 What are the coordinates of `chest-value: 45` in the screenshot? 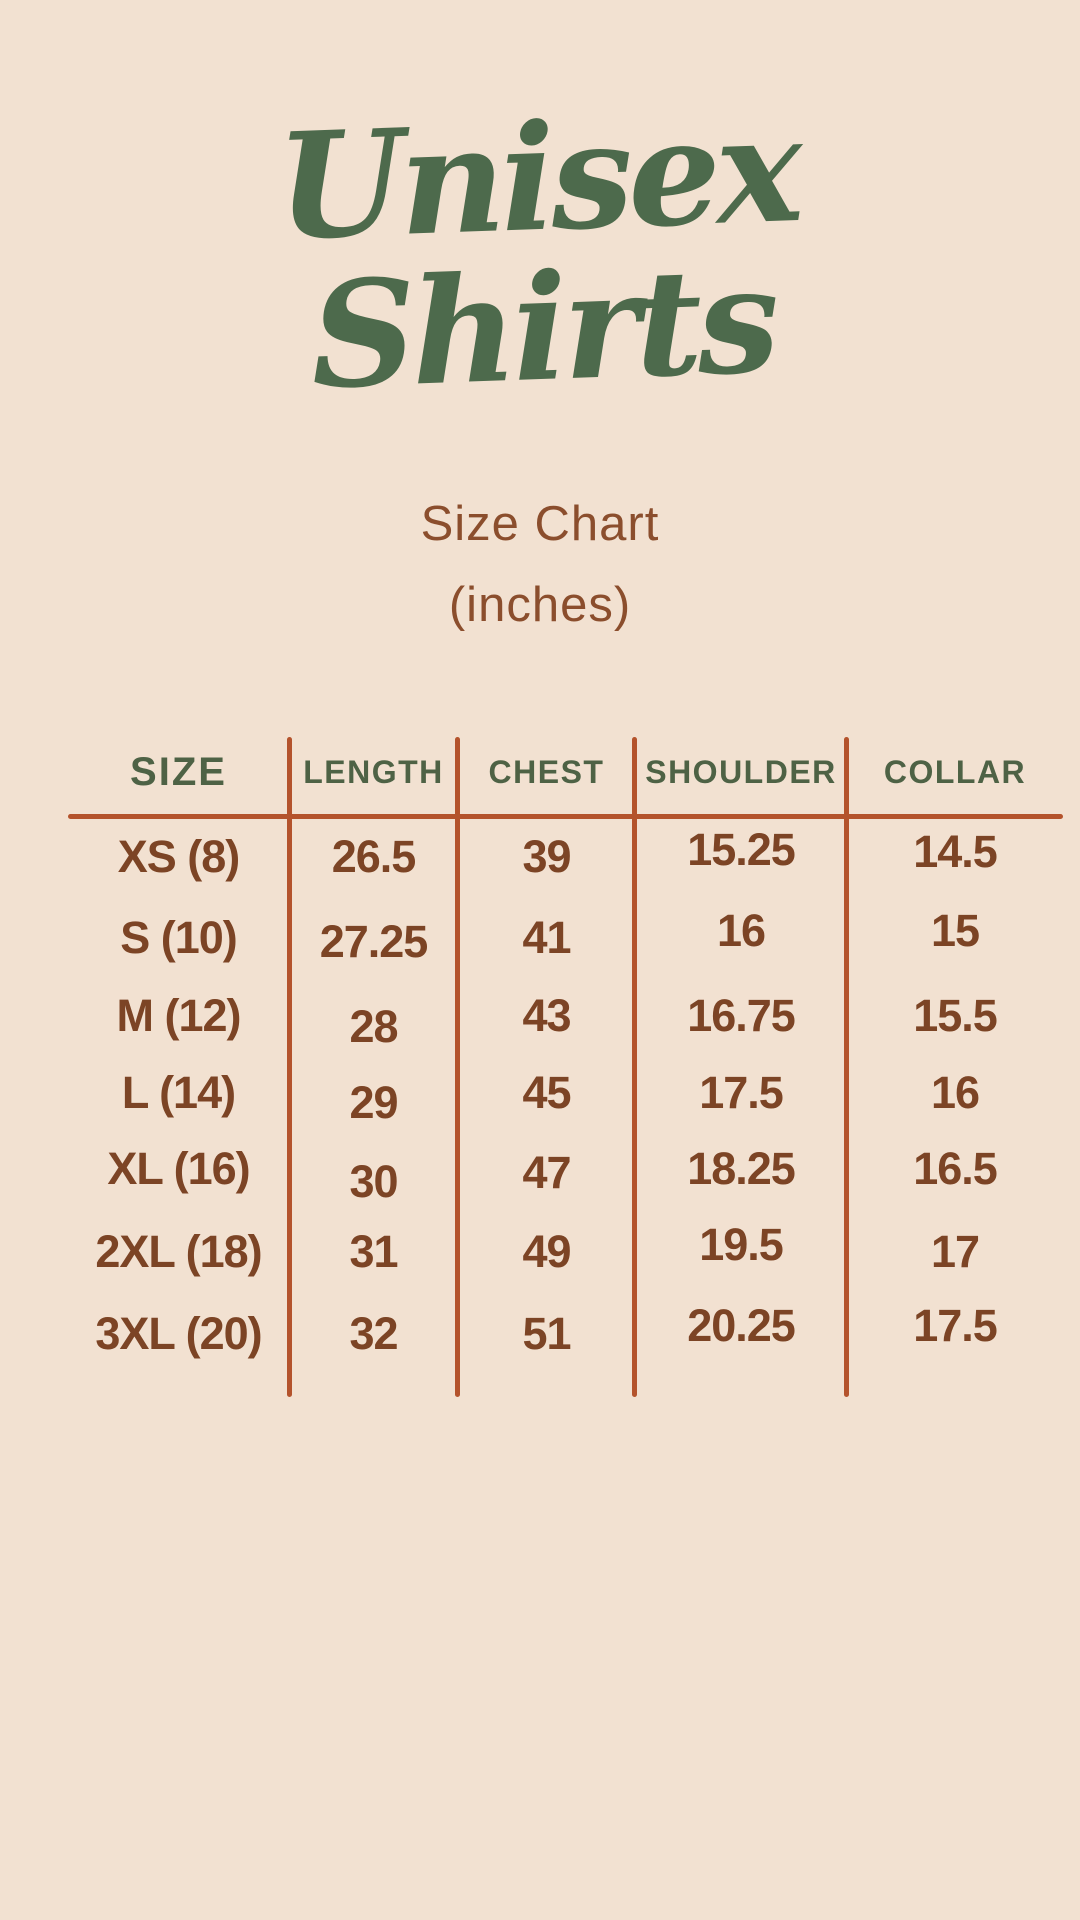 It's located at (546, 1092).